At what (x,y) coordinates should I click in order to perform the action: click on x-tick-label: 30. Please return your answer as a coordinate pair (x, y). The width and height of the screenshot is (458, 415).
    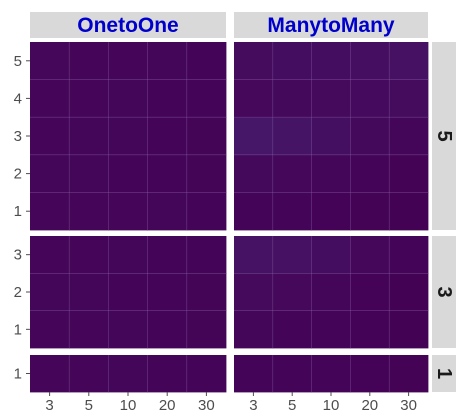
    Looking at the image, I should click on (206, 405).